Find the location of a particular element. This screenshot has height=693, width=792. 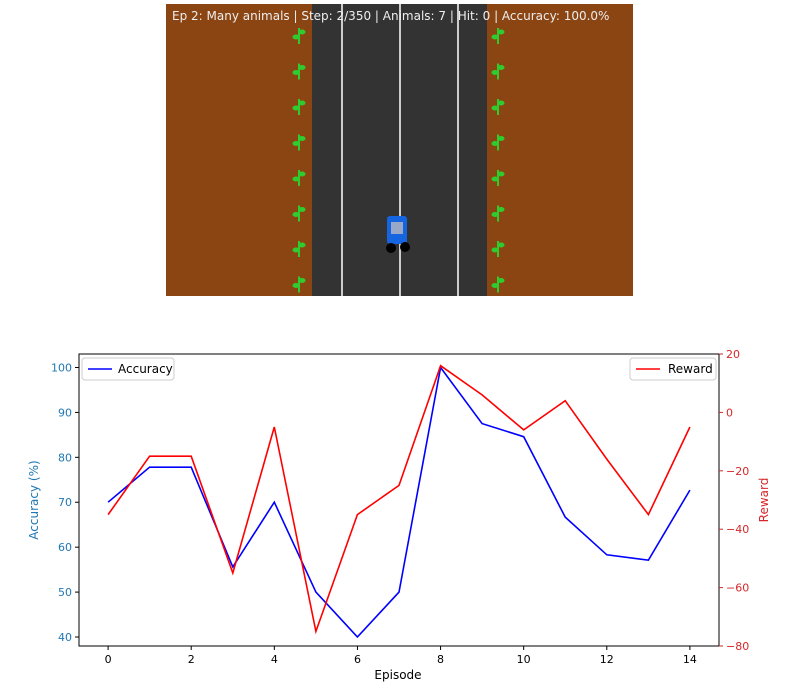

left-y-ticks: 40 50 60 70 80 90 100 is located at coordinates (65, 502).